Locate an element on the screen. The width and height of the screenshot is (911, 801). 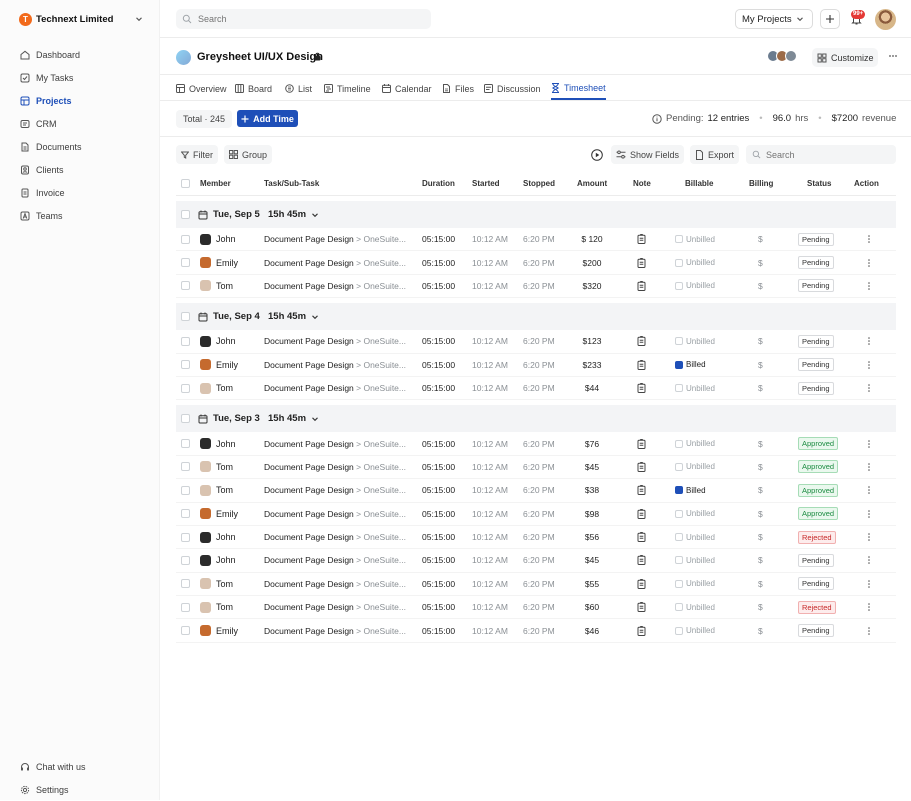
col-amount: Amount is located at coordinates (592, 183).